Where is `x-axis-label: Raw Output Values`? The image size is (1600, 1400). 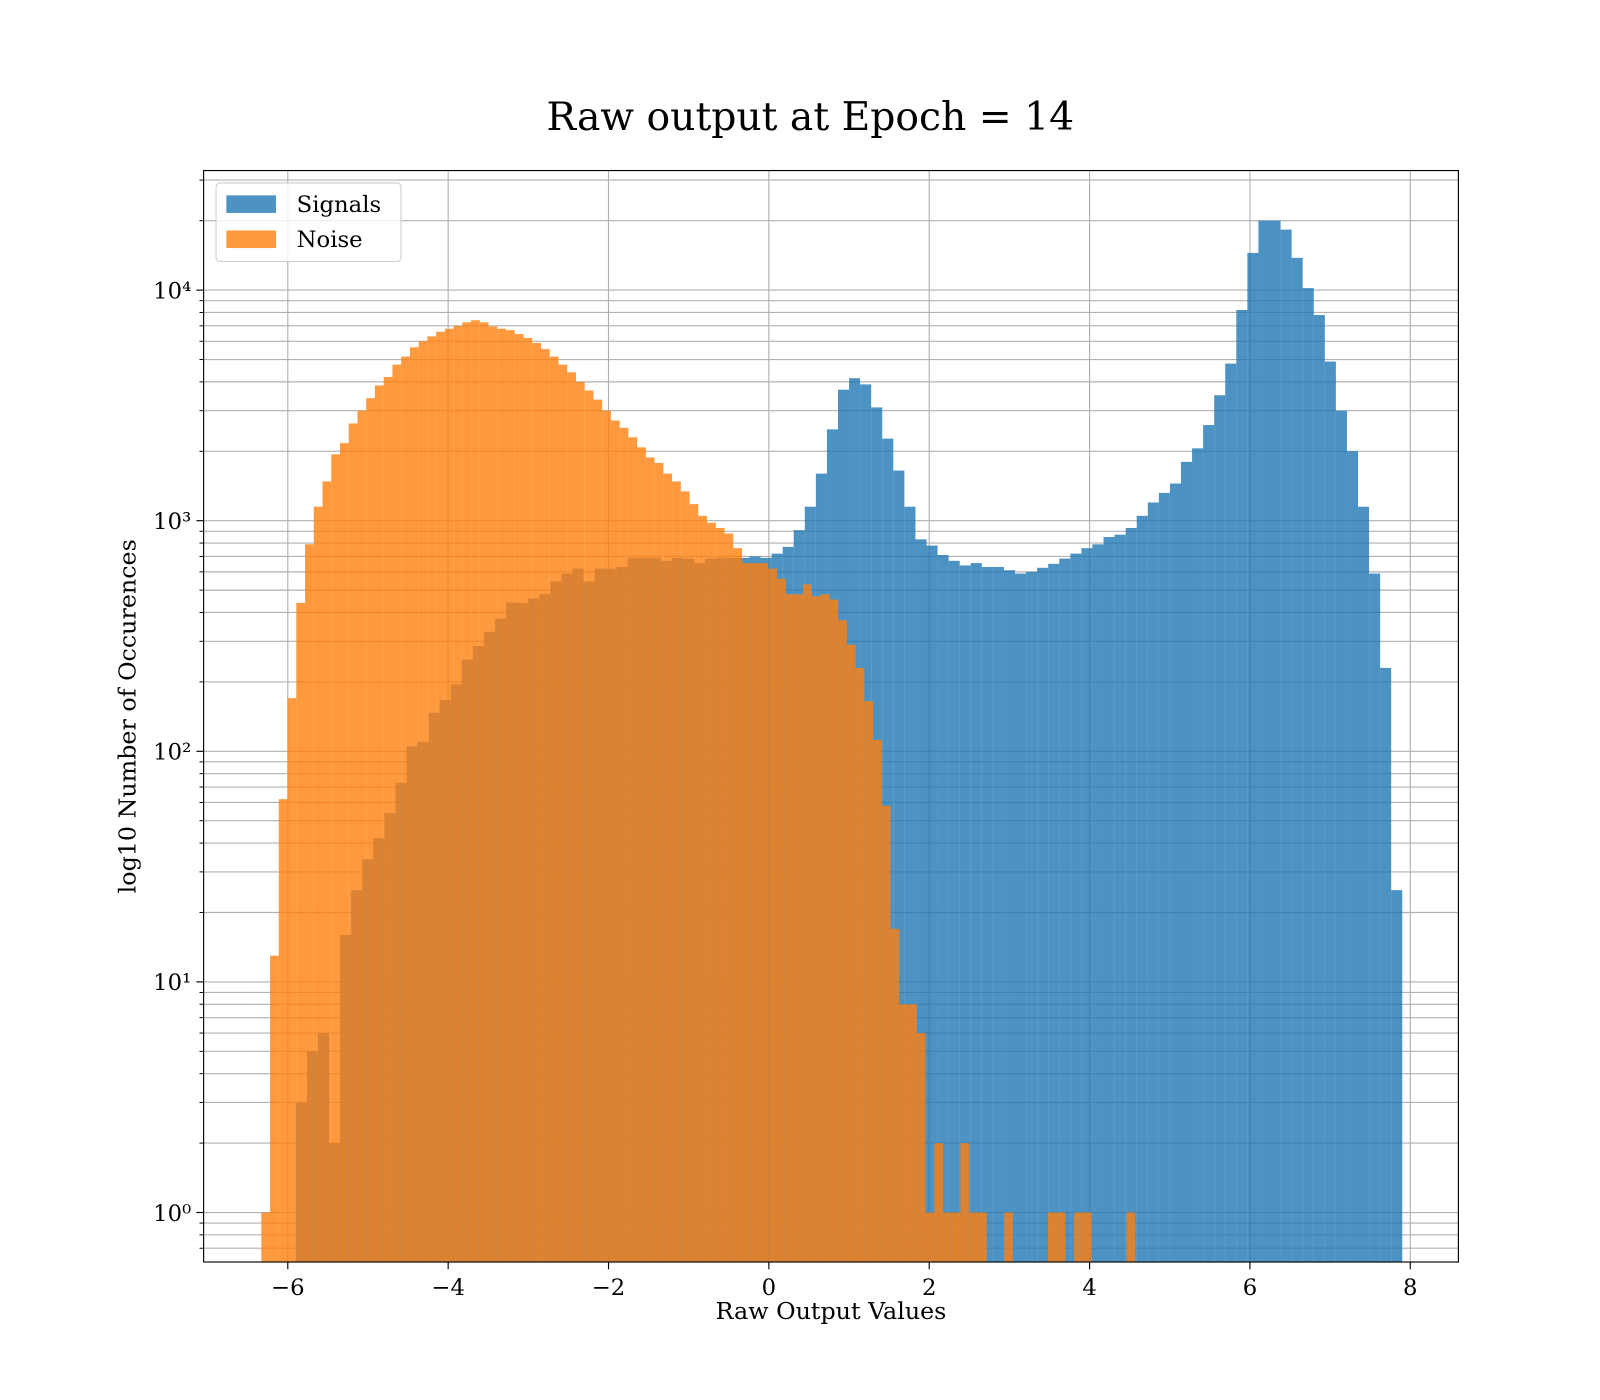 x-axis-label: Raw Output Values is located at coordinates (831, 1311).